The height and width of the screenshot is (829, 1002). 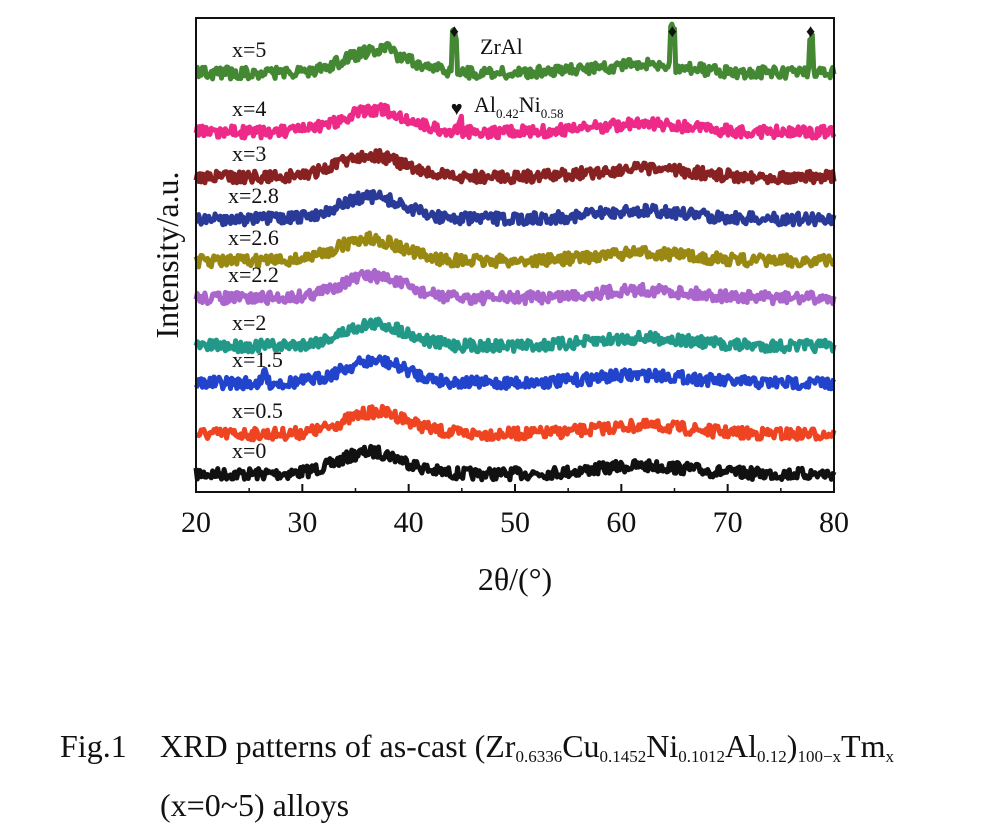 I want to click on series-label: x=2, so click(x=249, y=322).